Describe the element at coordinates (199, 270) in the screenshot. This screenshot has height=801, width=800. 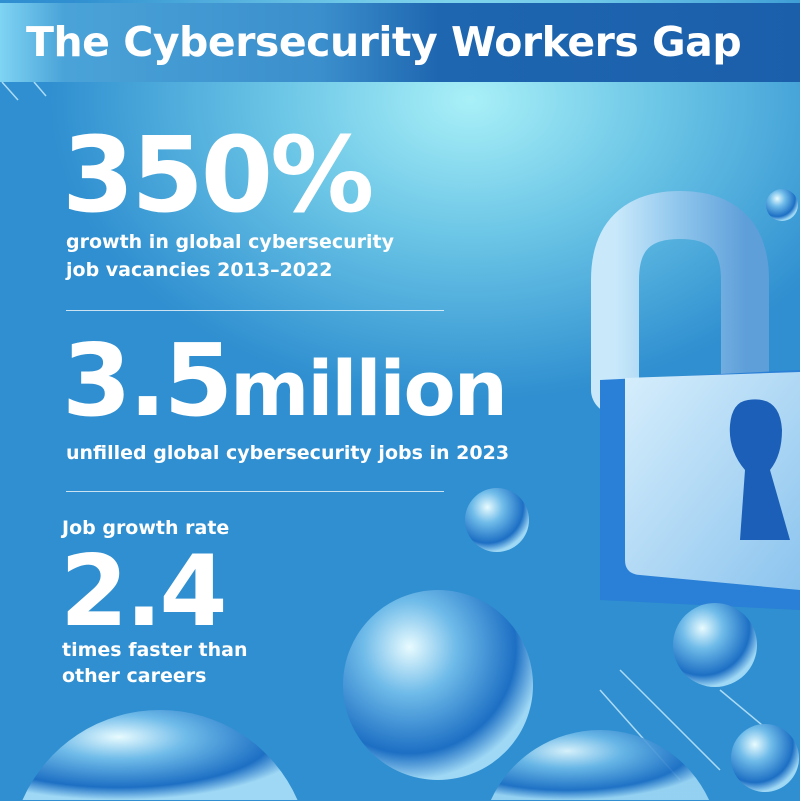
I see `stat-description-line: job vacancies 2013–2022` at that location.